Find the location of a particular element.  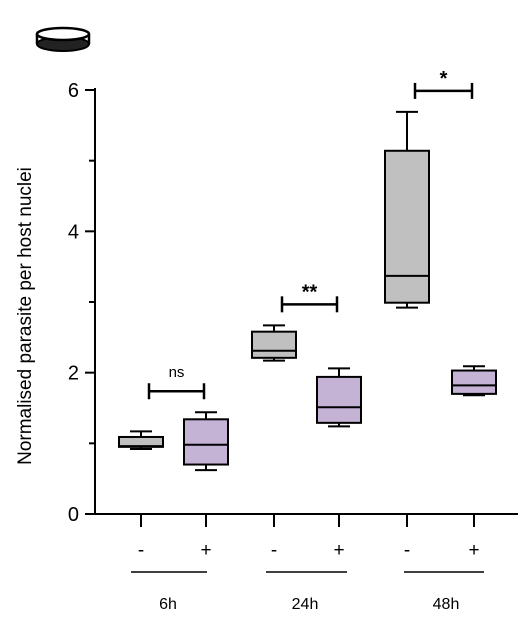

box-6h-minus is located at coordinates (141, 440).